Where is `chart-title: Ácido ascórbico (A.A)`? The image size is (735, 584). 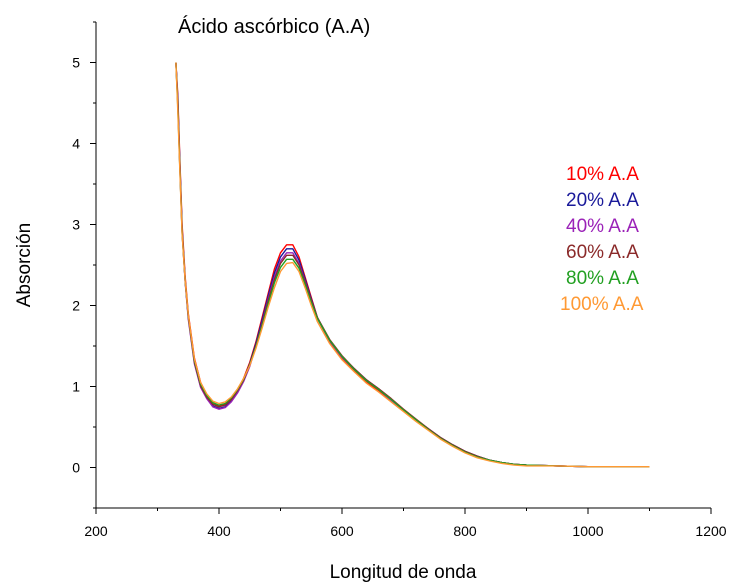
chart-title: Ácido ascórbico (A.A) is located at coordinates (274, 26).